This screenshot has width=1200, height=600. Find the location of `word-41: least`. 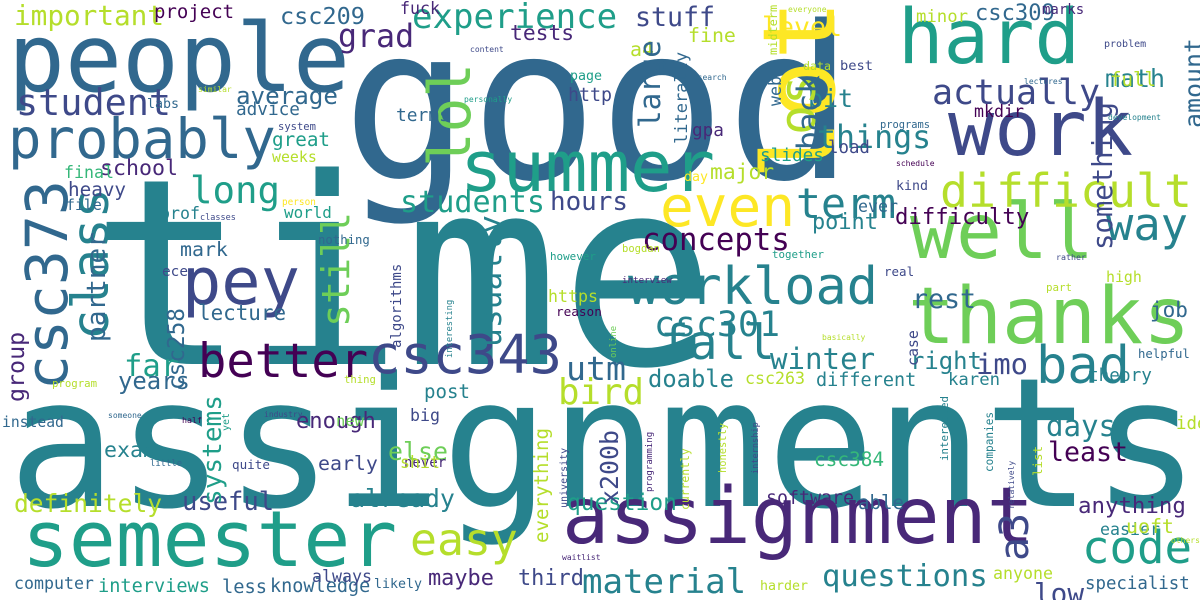

word-41: least is located at coordinates (1088, 452).